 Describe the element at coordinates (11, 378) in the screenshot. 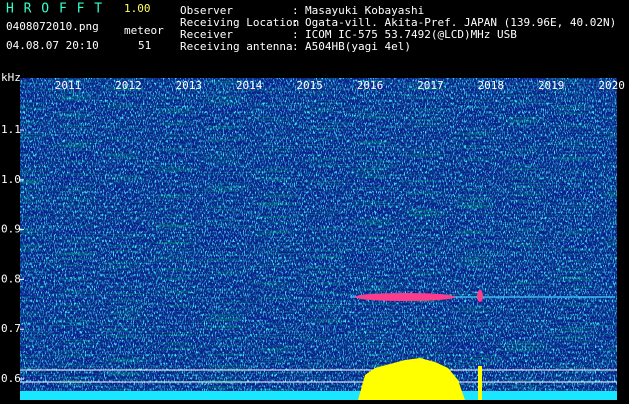

I see `y-tick-label: 0.6` at that location.